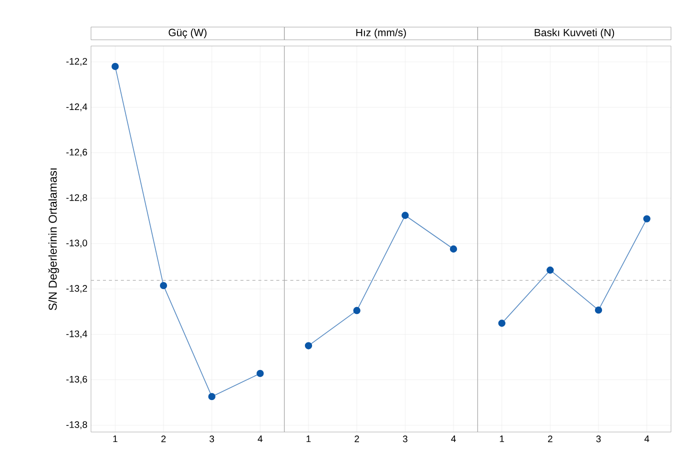  What do you see at coordinates (574, 33) in the screenshot?
I see `chart-title: Baskı Kuvveti (N)` at bounding box center [574, 33].